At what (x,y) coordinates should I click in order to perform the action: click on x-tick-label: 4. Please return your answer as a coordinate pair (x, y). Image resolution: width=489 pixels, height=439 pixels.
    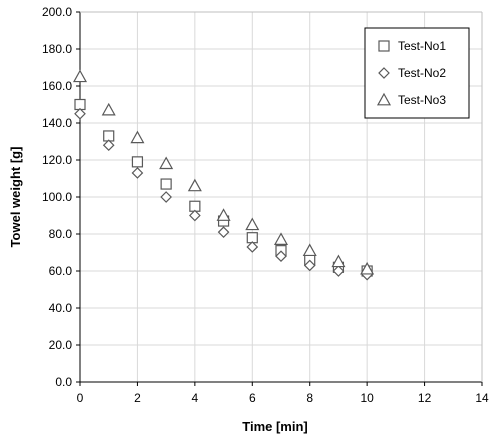
    Looking at the image, I should click on (195, 398).